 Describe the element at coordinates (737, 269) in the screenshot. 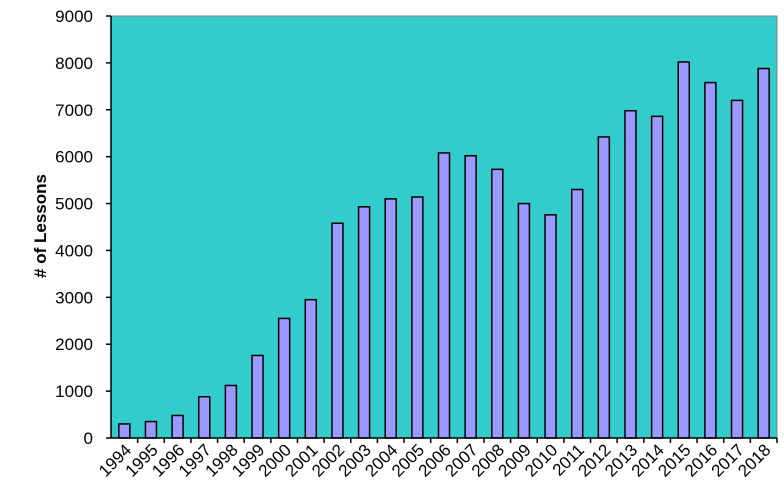

I see `bar-2017` at that location.